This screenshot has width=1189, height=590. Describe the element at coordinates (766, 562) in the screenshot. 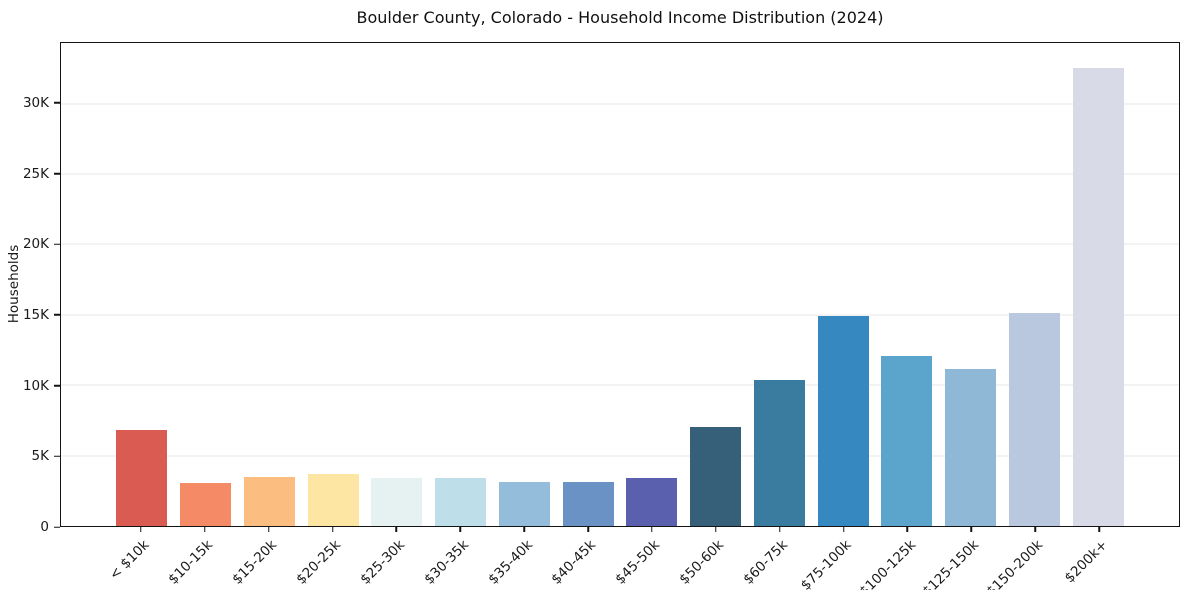

I see `x-tick-label: $60-75k` at that location.